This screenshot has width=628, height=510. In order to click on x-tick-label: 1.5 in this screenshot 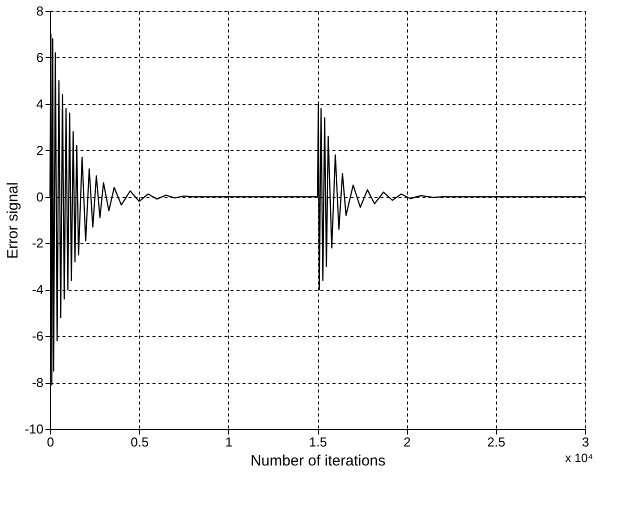, I will do `click(318, 442)`.